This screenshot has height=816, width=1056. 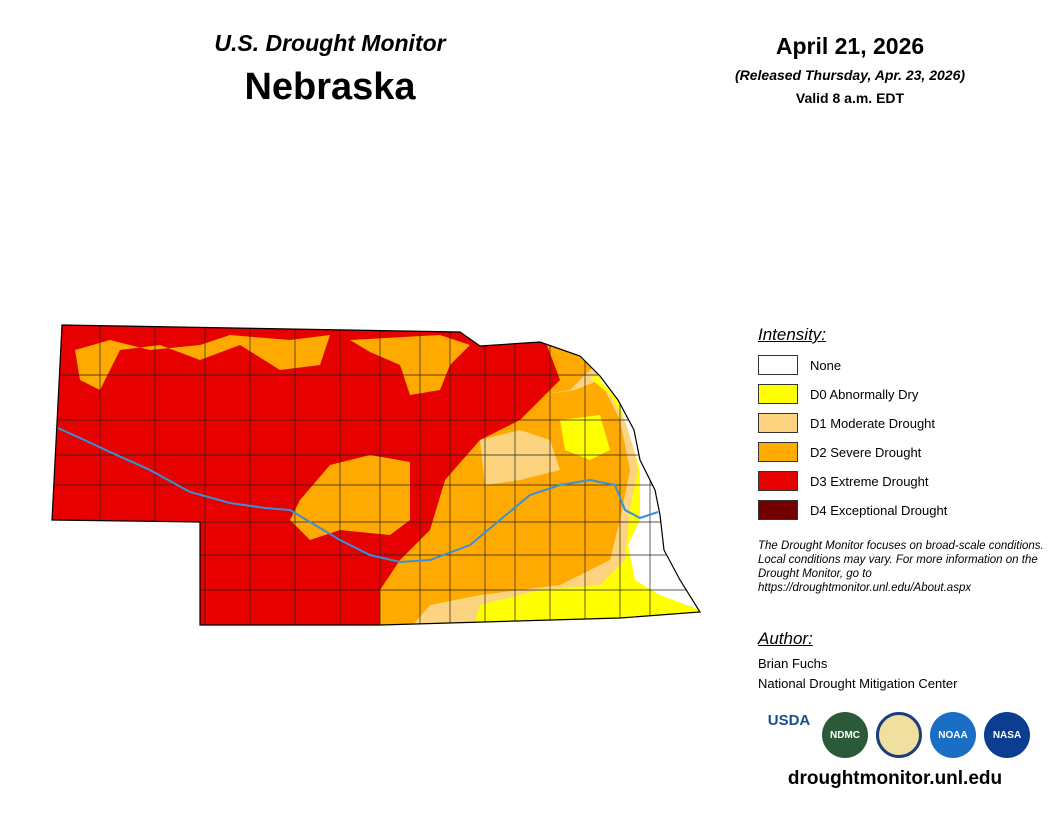 I want to click on legend-item: D2 Severe Drought, so click(x=839, y=452).